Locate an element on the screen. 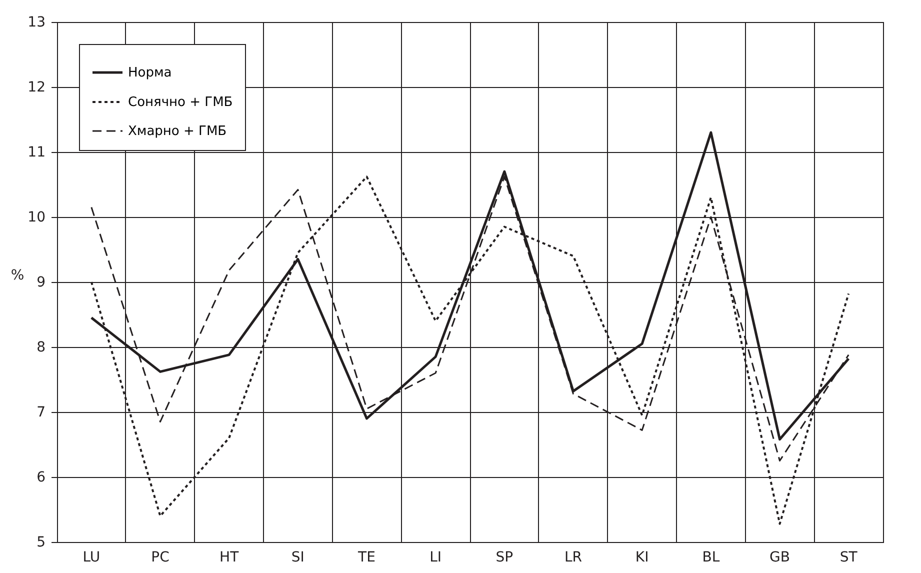 The width and height of the screenshot is (921, 573). legend-label: Хмарно + ГМБ is located at coordinates (177, 131).